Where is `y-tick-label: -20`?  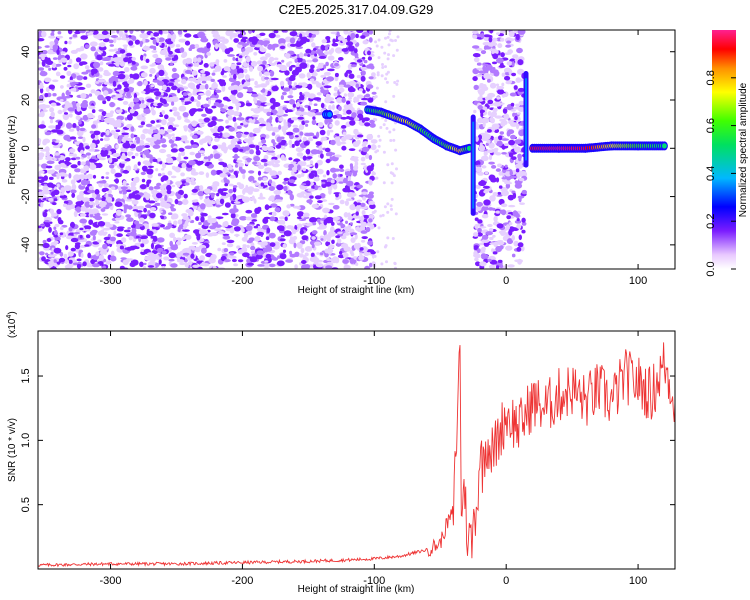 y-tick-label: -20 is located at coordinates (26, 197).